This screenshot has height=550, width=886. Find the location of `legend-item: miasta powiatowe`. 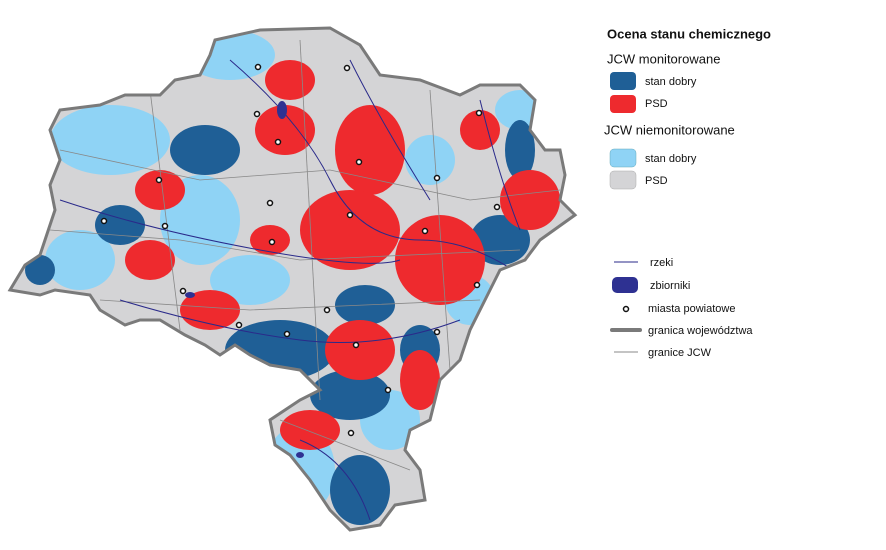

legend-item: miasta powiatowe is located at coordinates (691, 309).